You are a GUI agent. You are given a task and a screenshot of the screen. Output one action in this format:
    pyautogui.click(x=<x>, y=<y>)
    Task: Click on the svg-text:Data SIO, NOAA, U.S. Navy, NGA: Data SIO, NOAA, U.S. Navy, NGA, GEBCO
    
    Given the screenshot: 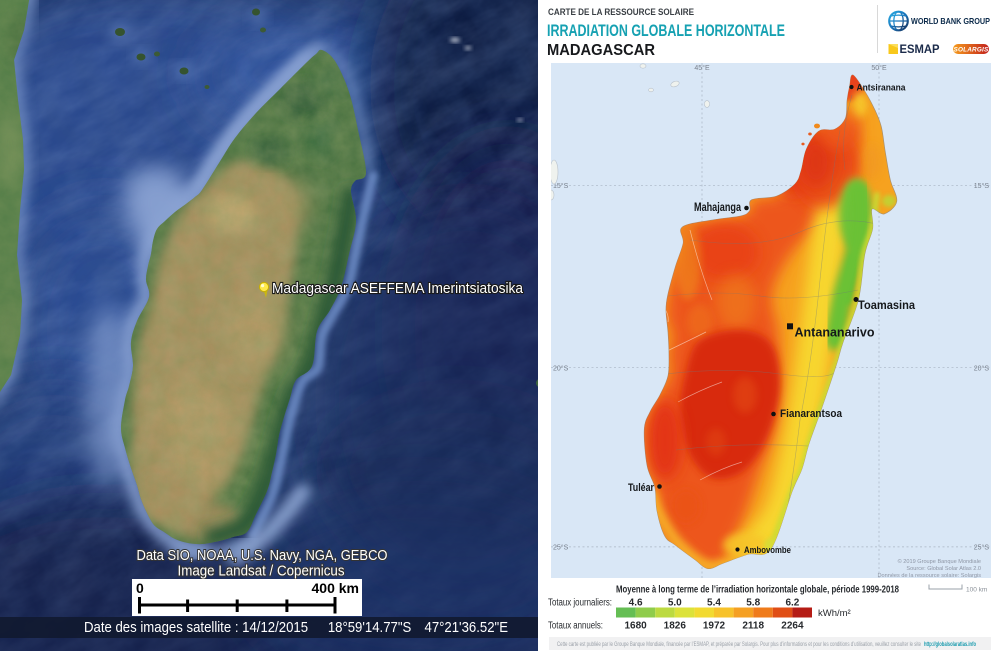 What is the action you would take?
    pyautogui.click(x=262, y=556)
    